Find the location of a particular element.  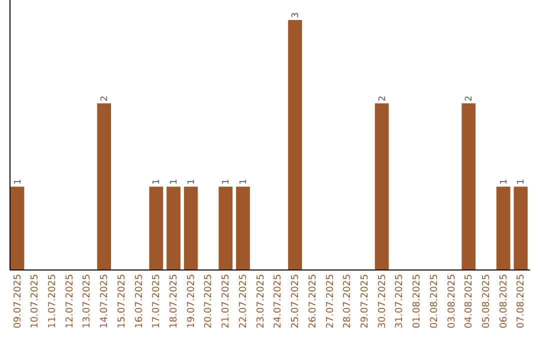

x-tick-label: 29.07.2025 is located at coordinates (364, 301).